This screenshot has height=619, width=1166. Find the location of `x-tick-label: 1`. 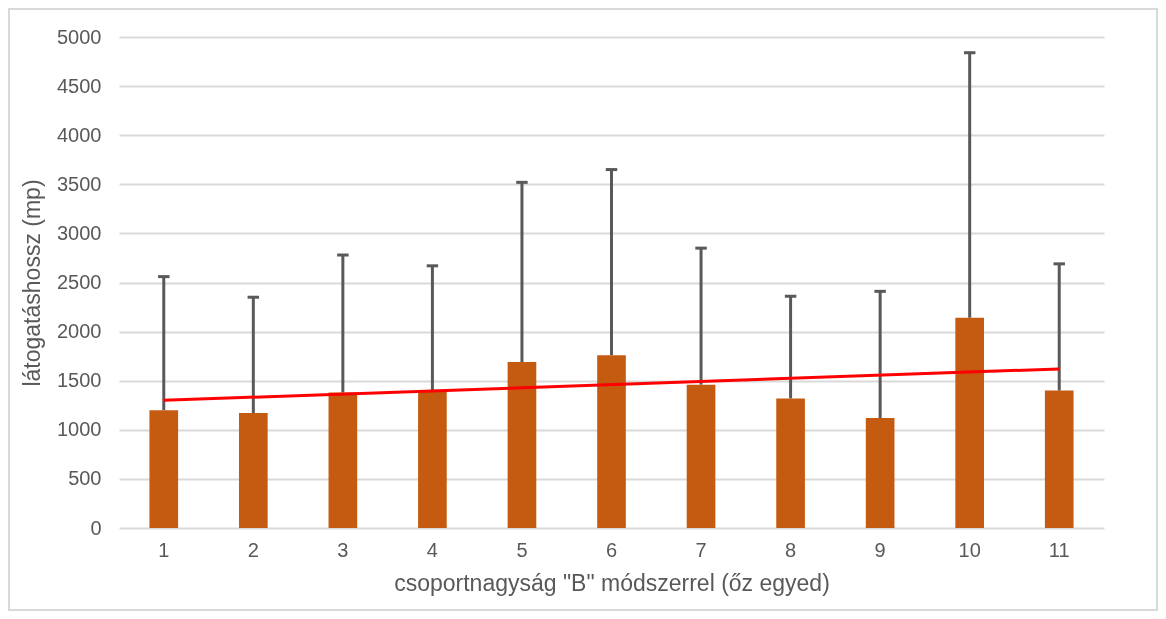

x-tick-label: 1 is located at coordinates (164, 549).